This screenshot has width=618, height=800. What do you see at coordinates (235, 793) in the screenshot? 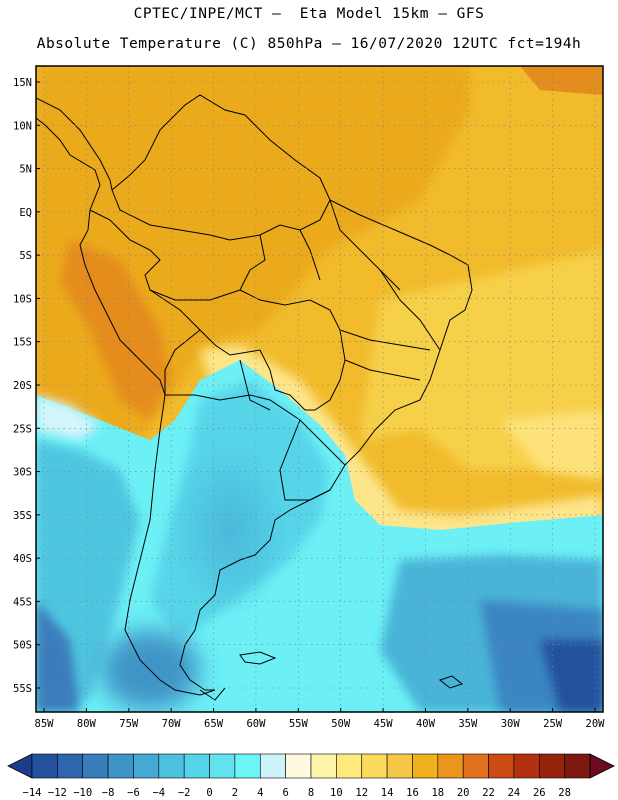
I see `colorbar-label: 2` at bounding box center [235, 793].